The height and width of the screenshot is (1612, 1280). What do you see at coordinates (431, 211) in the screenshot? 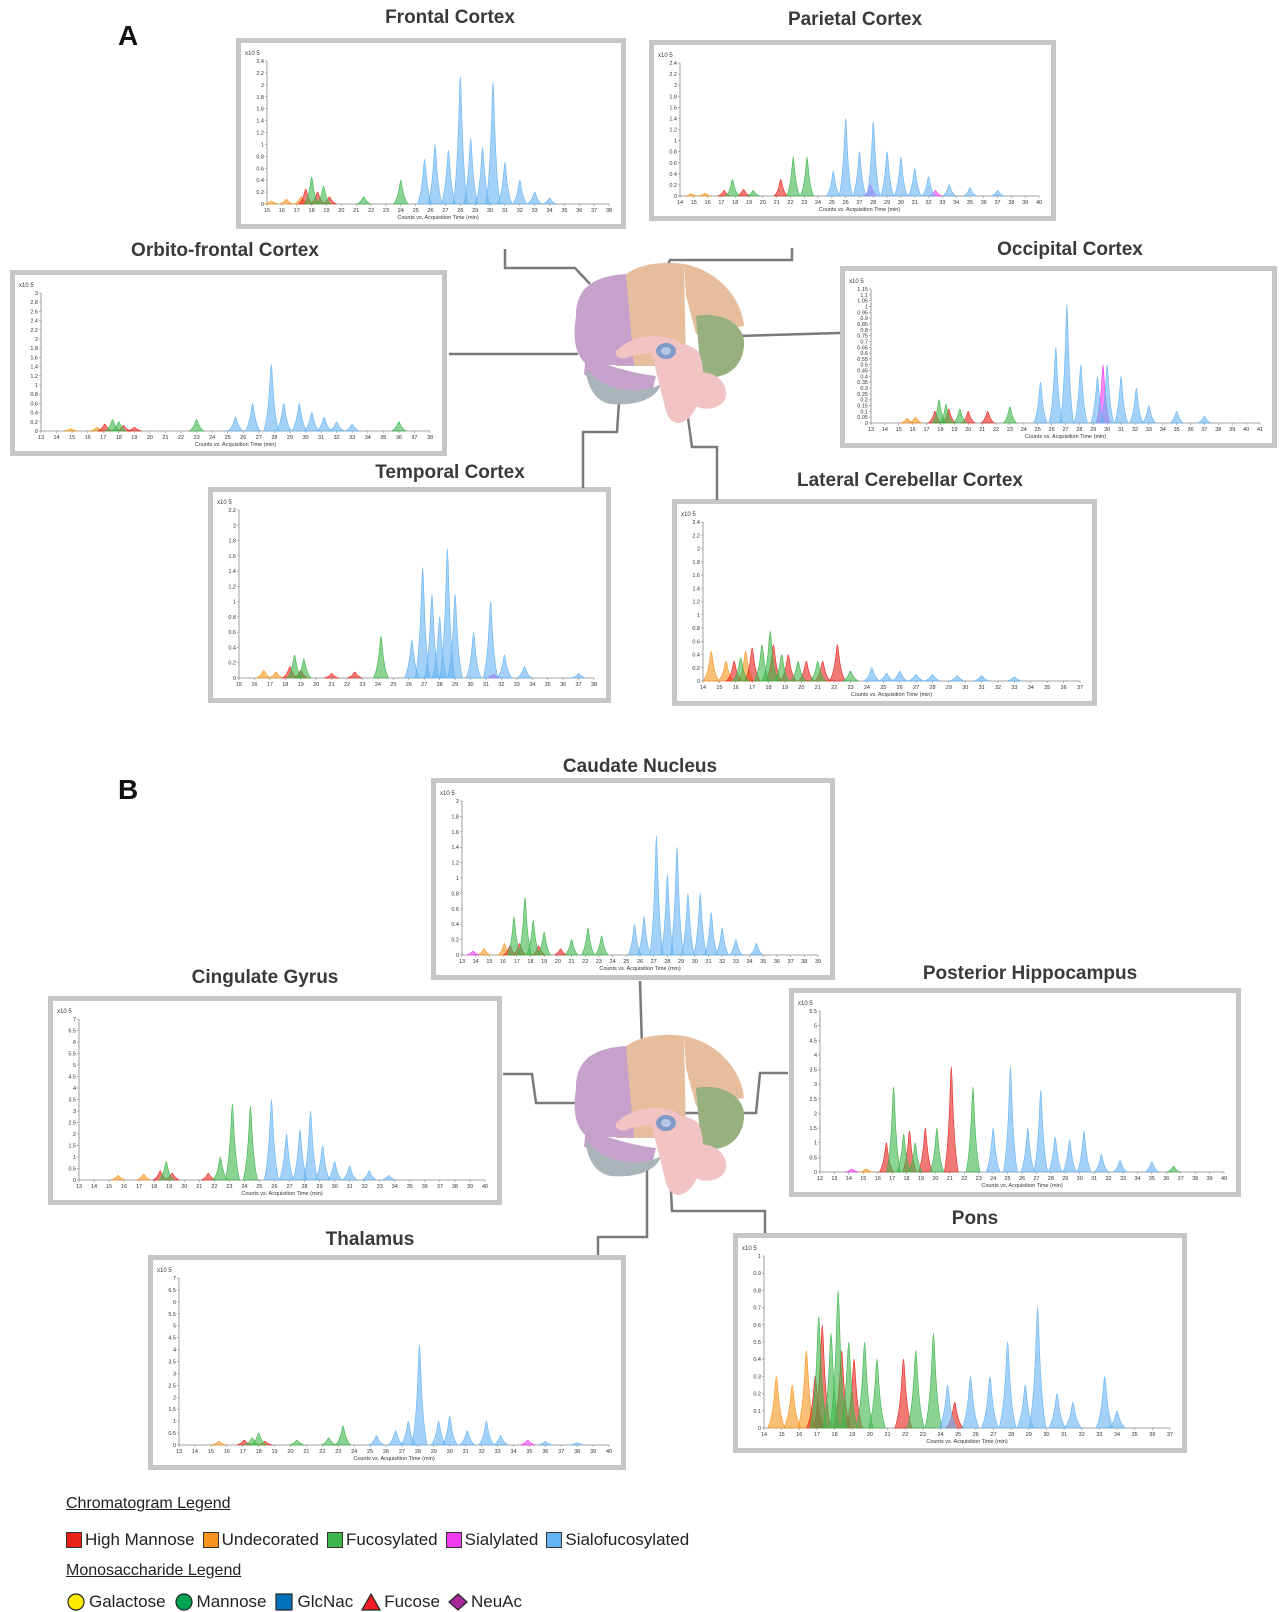
I see `x-tick-label: 26` at bounding box center [431, 211].